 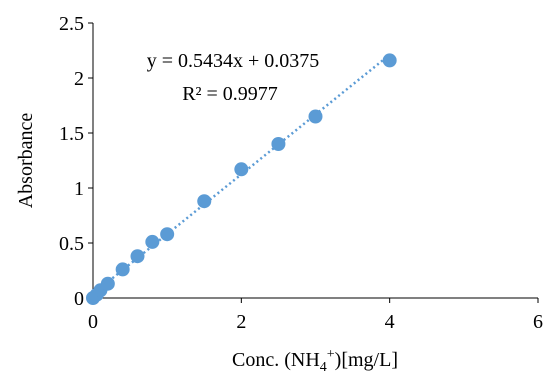 I want to click on y-tick-label: 1.5, so click(x=71, y=134).